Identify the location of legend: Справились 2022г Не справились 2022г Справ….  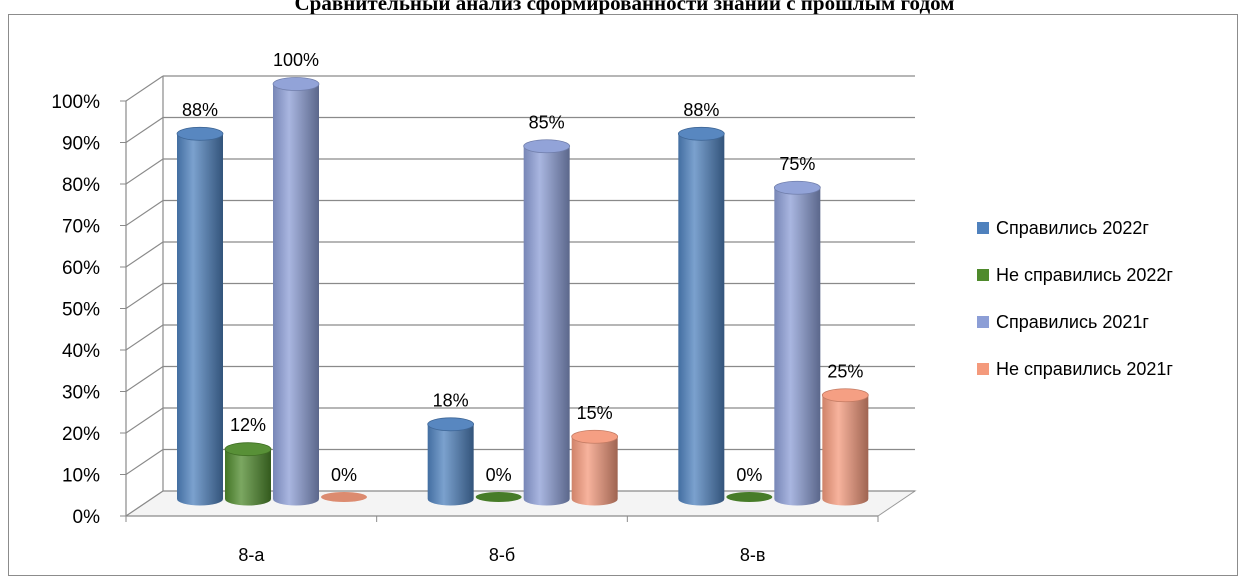
(1075, 298).